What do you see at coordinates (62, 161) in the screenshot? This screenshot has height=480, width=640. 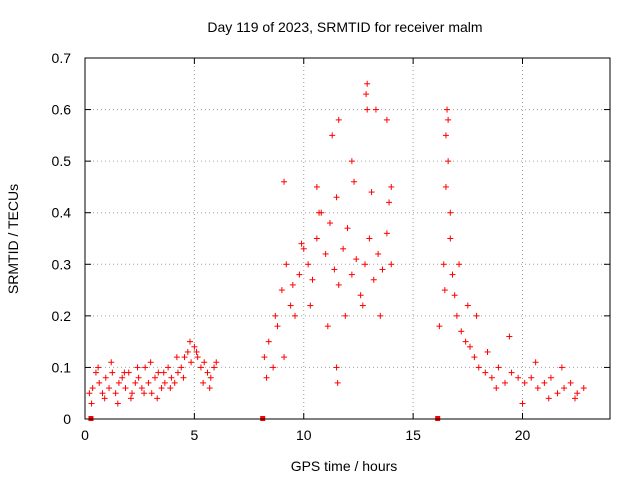 I see `y-tick-label: 0.5` at bounding box center [62, 161].